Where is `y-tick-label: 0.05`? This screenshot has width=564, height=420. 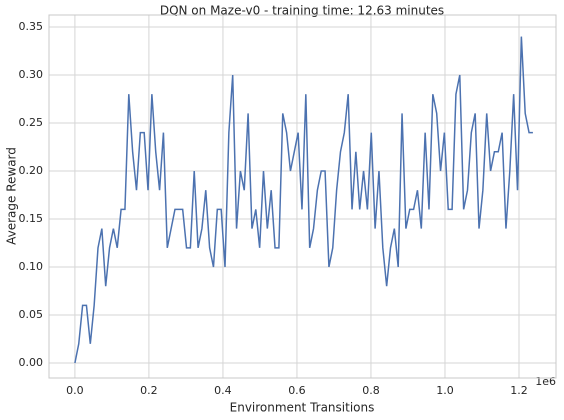
y-tick-label: 0.05 is located at coordinates (31, 314).